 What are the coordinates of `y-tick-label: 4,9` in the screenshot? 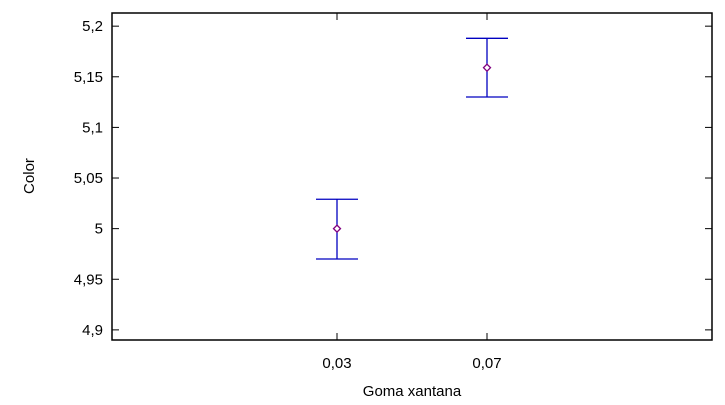 It's located at (92, 330).